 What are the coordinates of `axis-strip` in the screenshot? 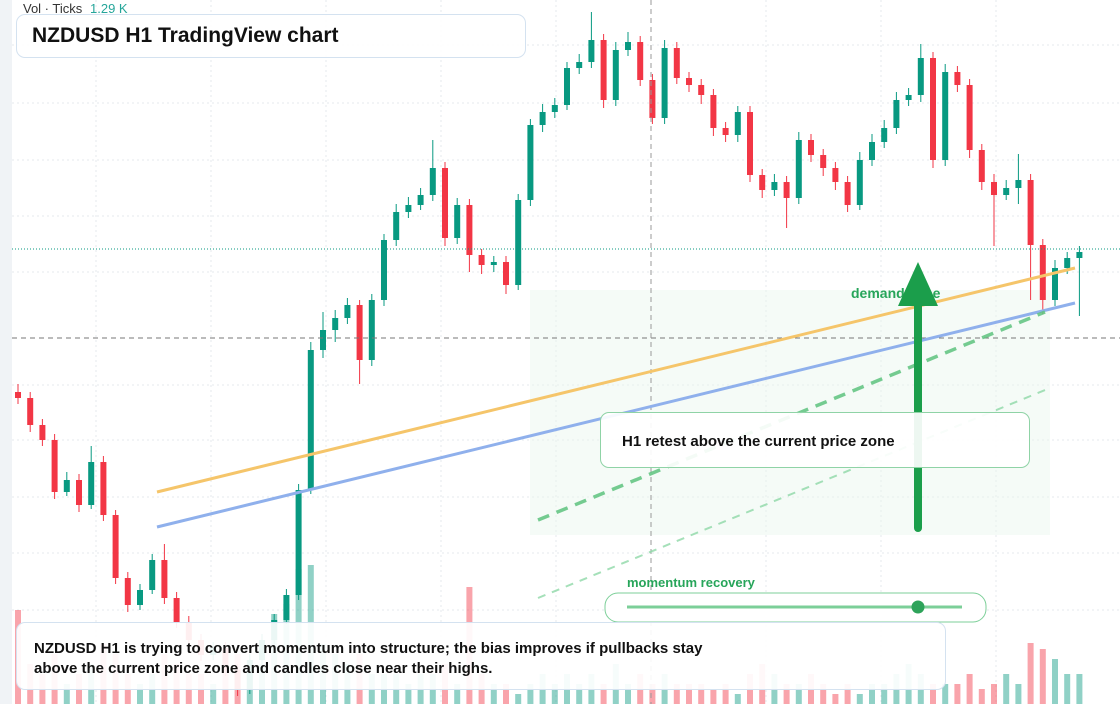 It's located at (6, 352).